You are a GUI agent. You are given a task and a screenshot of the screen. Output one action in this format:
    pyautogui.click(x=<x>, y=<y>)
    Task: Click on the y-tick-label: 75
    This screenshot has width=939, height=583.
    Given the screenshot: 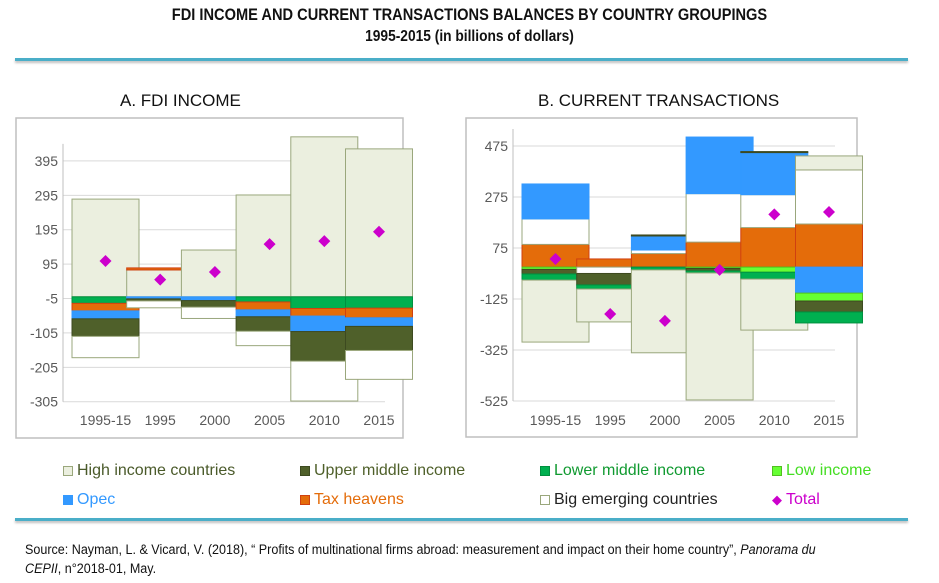 What is the action you would take?
    pyautogui.click(x=500, y=248)
    